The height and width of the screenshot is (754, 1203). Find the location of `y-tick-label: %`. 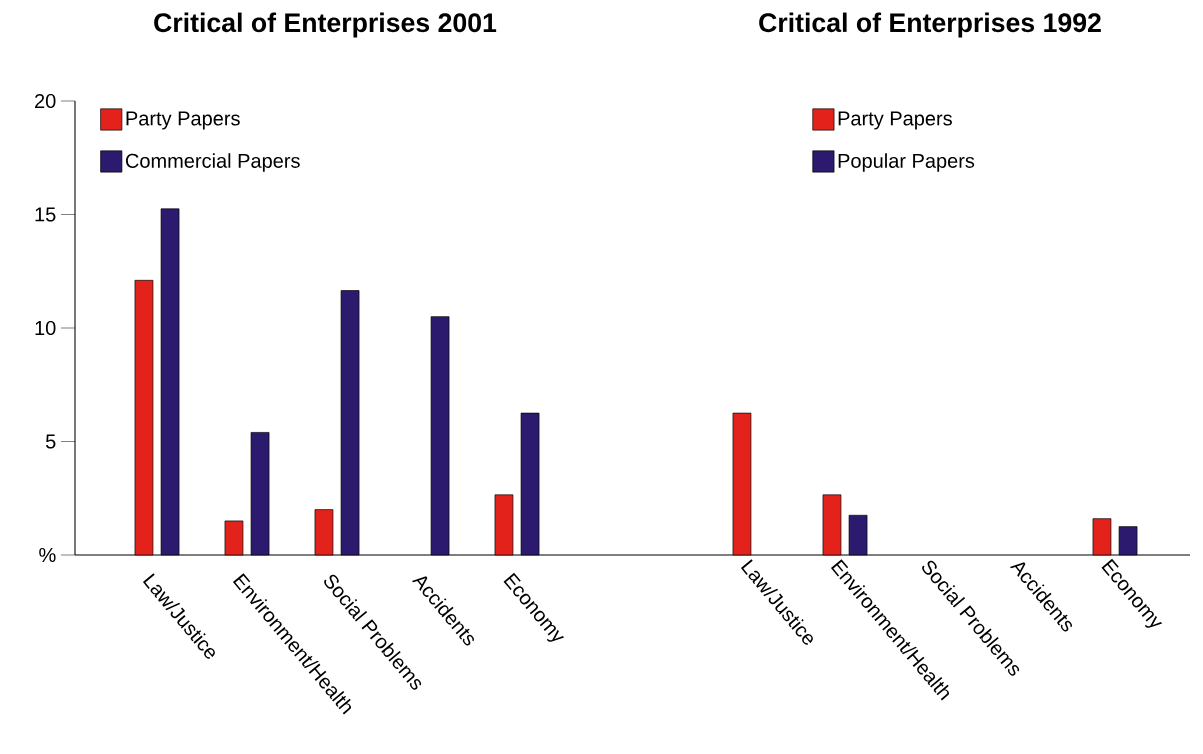

y-tick-label: % is located at coordinates (47, 555).